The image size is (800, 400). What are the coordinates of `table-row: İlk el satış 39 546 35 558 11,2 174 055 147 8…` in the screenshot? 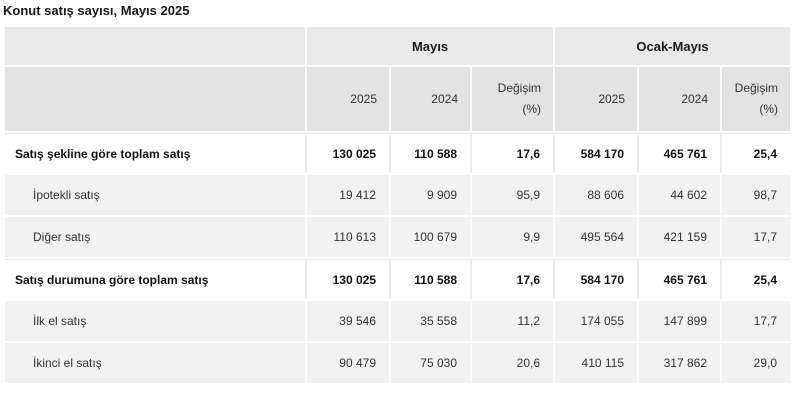 It's located at (398, 321).